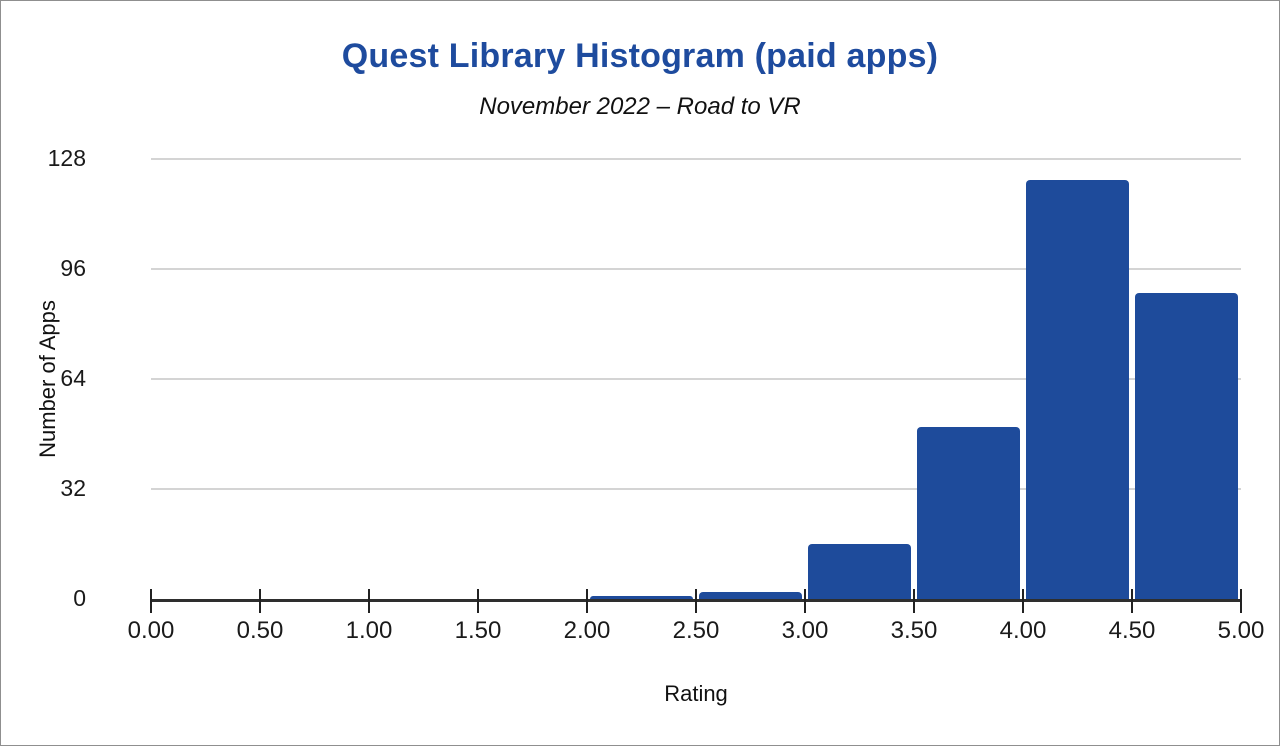 The image size is (1280, 746). I want to click on histogram-bar-4.00-4.50, so click(1077, 389).